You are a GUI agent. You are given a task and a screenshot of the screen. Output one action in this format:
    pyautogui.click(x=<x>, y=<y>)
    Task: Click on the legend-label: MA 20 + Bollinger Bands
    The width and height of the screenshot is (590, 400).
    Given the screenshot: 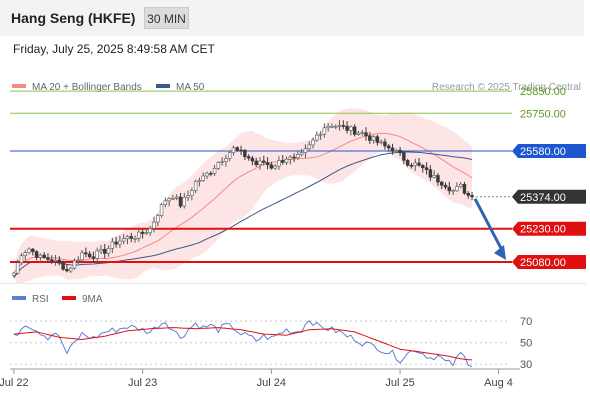 What is the action you would take?
    pyautogui.click(x=87, y=87)
    